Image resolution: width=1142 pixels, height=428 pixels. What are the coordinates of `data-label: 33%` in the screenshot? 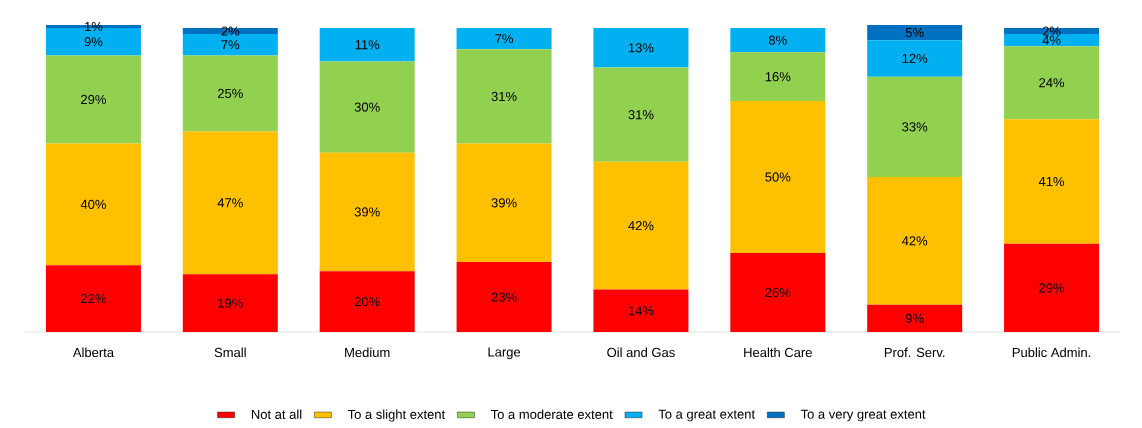 It's located at (915, 127).